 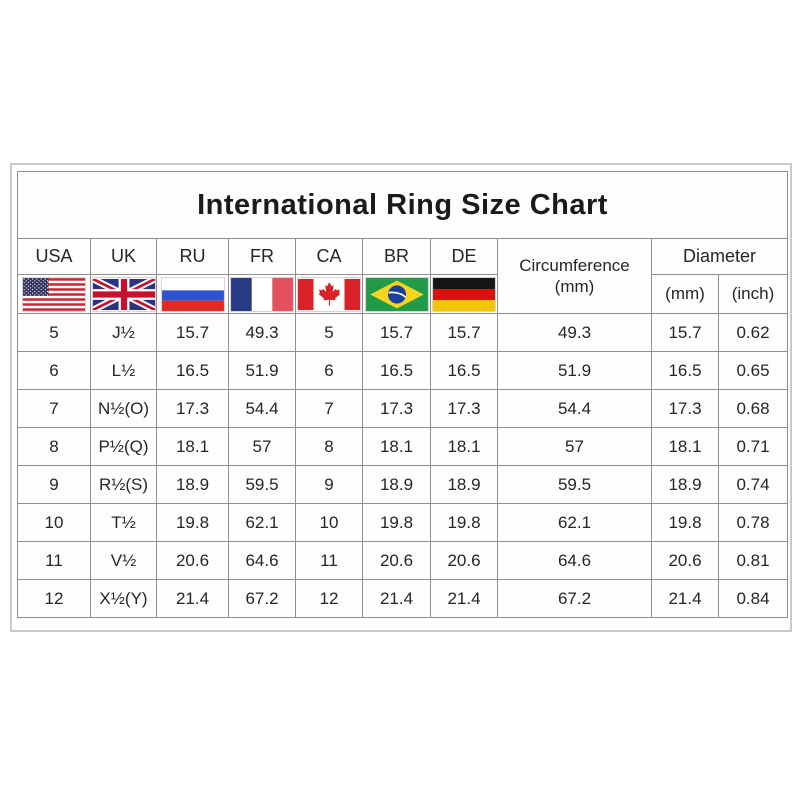 I want to click on page-title: International Ring Size Chart, so click(x=402, y=205).